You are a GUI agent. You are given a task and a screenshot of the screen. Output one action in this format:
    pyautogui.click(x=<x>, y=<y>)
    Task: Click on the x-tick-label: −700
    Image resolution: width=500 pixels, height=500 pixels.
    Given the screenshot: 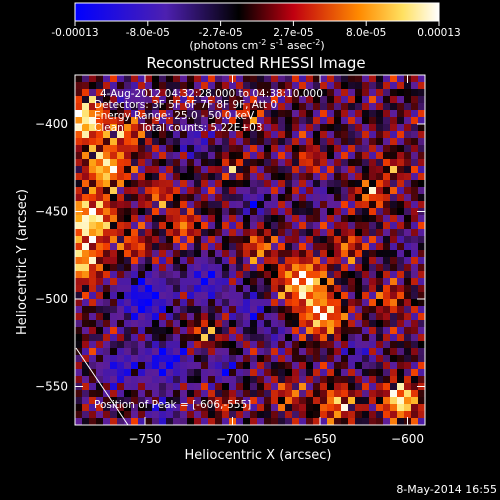 What is the action you would take?
    pyautogui.click(x=232, y=439)
    